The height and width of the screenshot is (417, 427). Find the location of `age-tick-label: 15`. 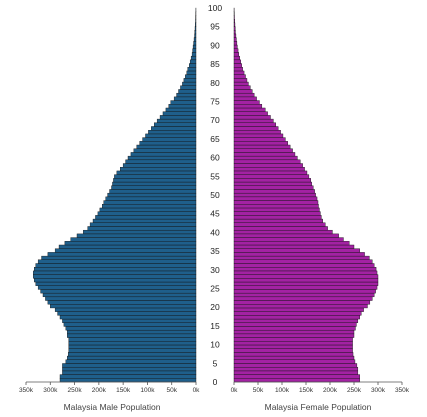

age-tick-label: 15 is located at coordinates (215, 326).